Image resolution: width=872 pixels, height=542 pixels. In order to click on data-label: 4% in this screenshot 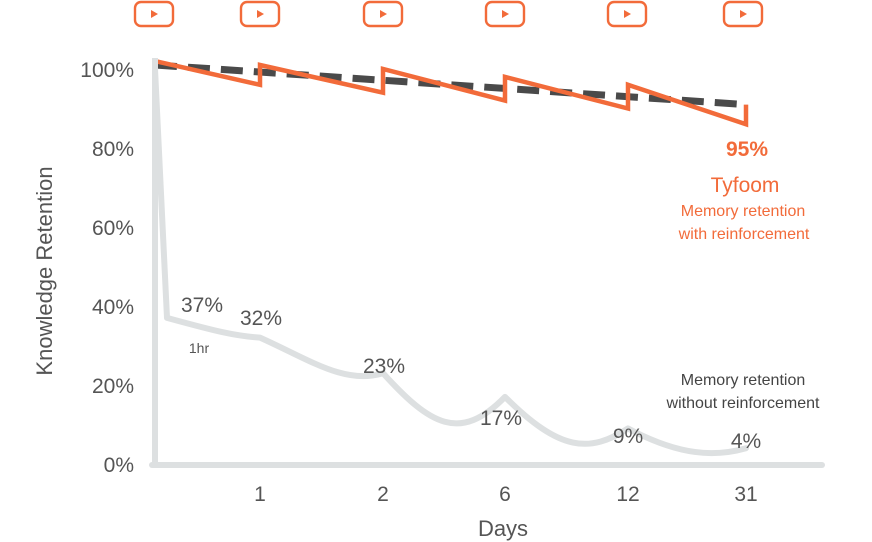, I will do `click(746, 441)`.